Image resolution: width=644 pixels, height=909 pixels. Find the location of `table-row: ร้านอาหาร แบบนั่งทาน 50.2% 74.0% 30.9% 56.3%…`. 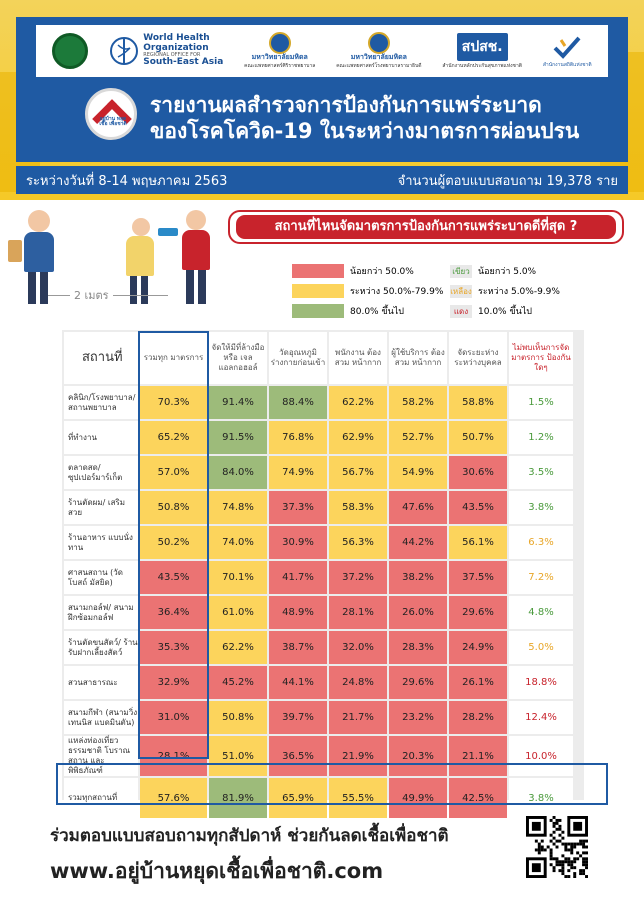

table-row: ร้านอาหาร แบบนั่งทาน 50.2% 74.0% 30.9% 56.3%… is located at coordinates (318, 542).